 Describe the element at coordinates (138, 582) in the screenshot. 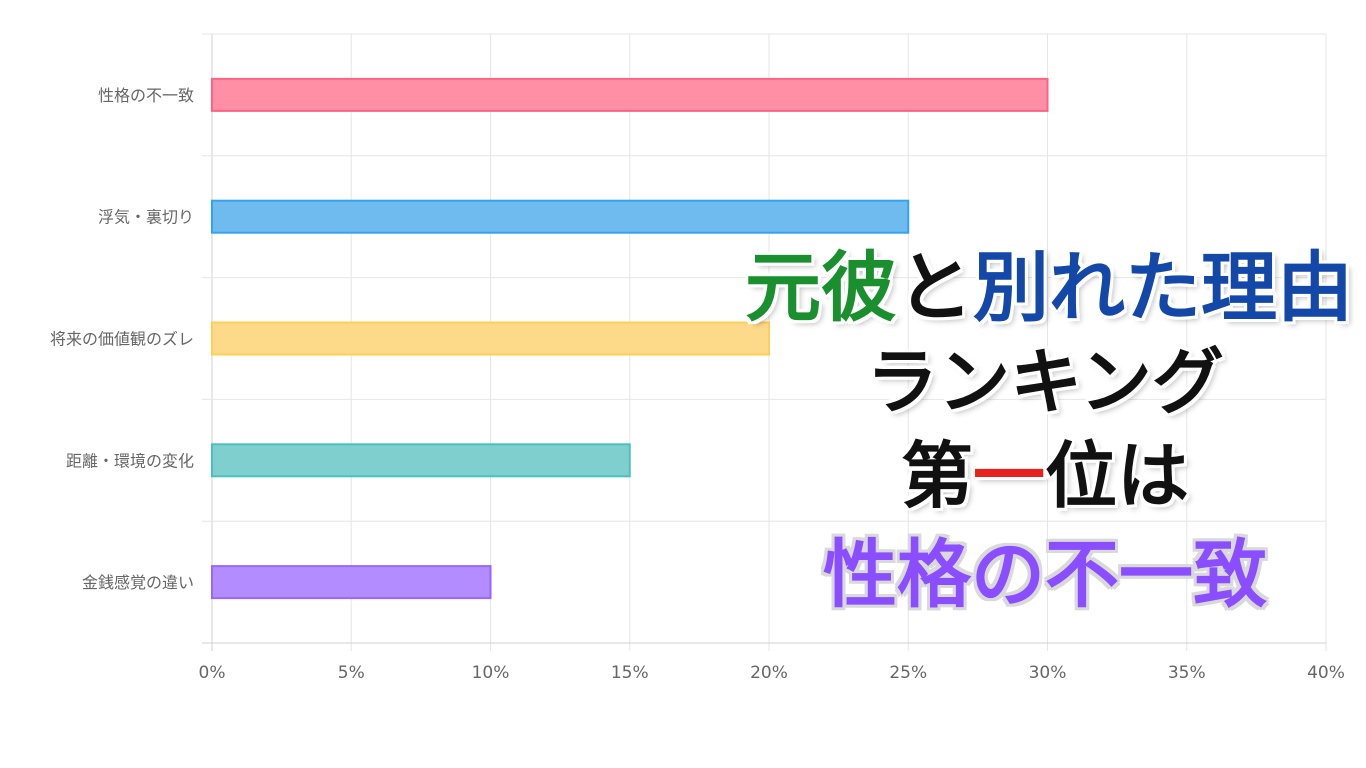

I see `category-label: 金銭感覚の違い` at that location.